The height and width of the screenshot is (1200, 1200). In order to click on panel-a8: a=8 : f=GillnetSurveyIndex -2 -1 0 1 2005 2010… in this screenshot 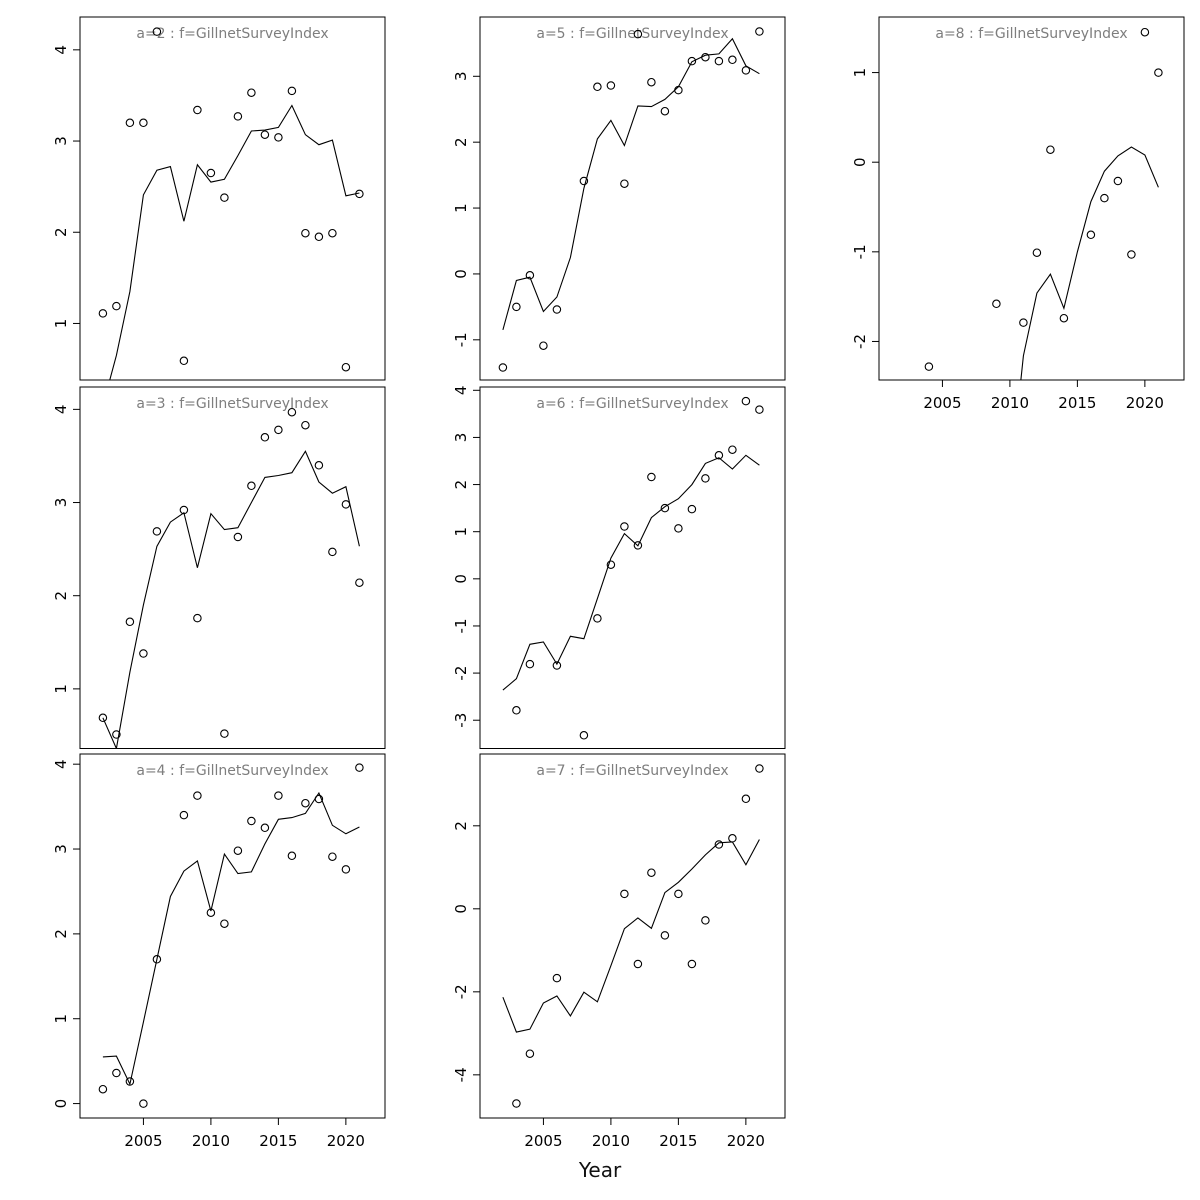, I will do `click(1018, 214)`.